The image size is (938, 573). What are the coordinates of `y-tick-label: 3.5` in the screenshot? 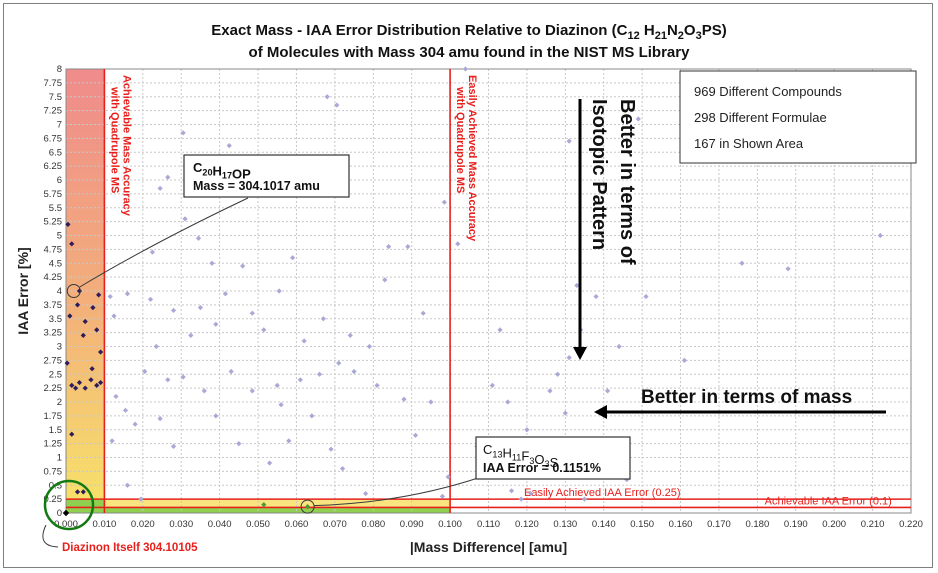 It's located at (55, 319).